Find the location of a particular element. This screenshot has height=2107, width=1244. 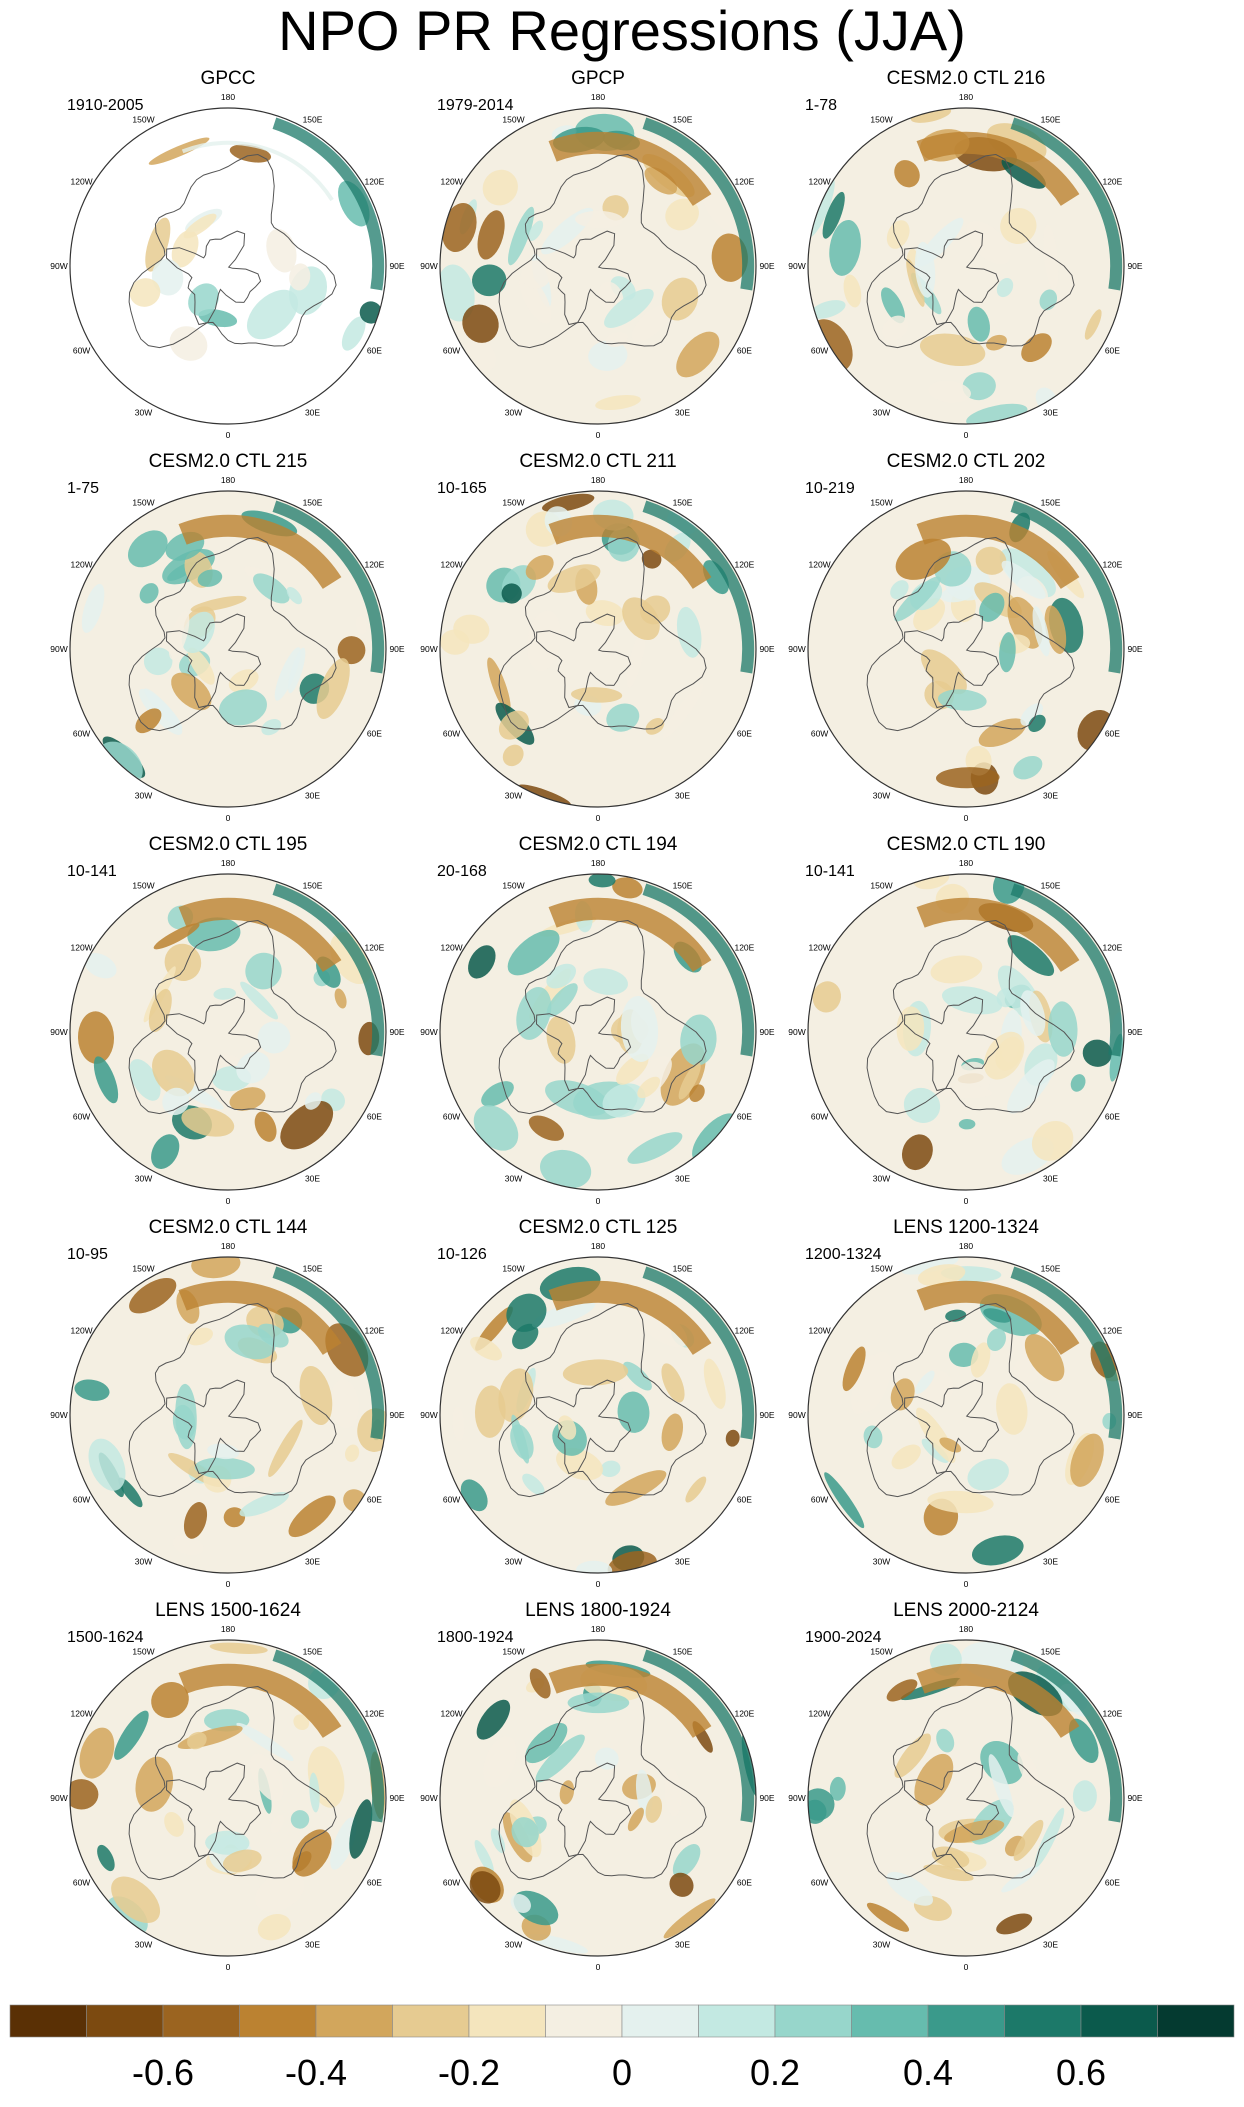

panel-period: 1800-1924 is located at coordinates (475, 1637).